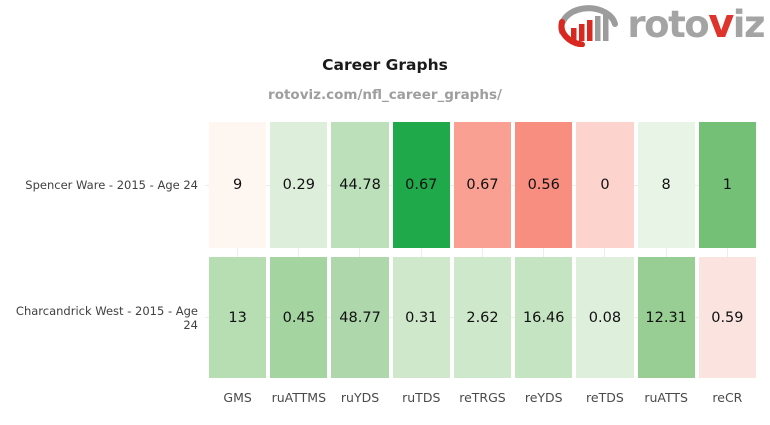 This screenshot has height=425, width=770. What do you see at coordinates (727, 397) in the screenshot?
I see `column-label: reCR` at bounding box center [727, 397].